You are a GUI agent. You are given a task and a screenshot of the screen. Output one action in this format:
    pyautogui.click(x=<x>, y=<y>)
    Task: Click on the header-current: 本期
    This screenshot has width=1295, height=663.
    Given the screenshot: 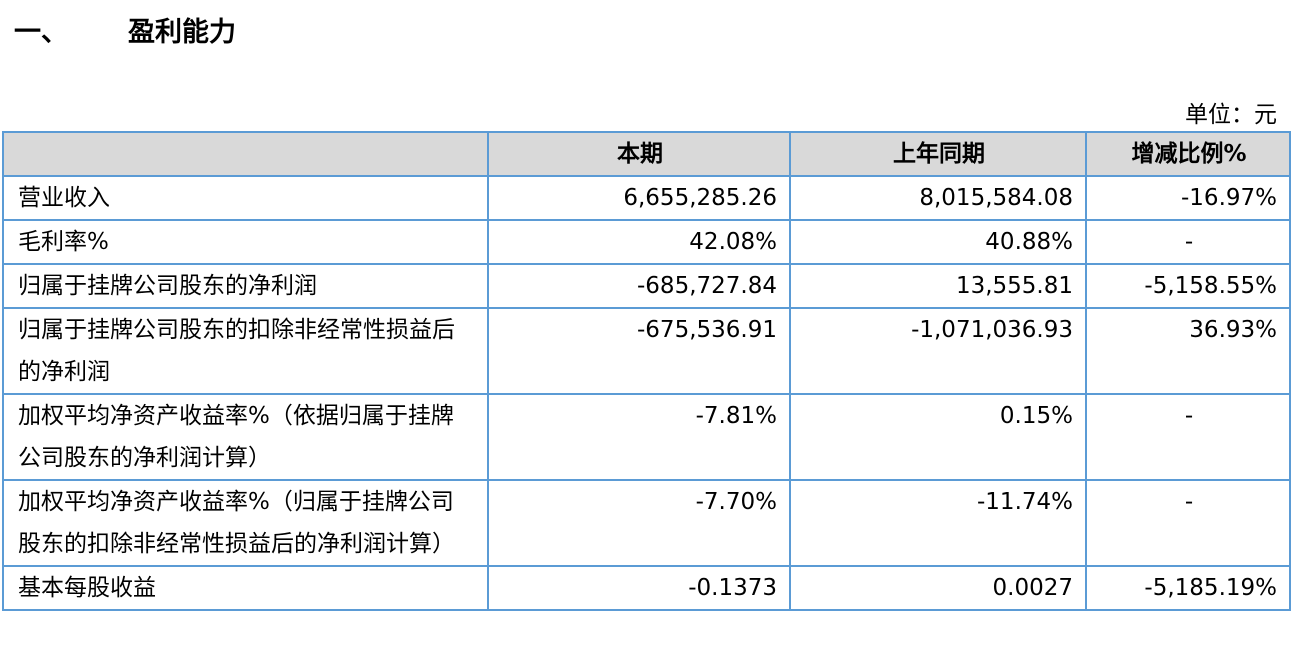 What is the action you would take?
    pyautogui.click(x=639, y=154)
    